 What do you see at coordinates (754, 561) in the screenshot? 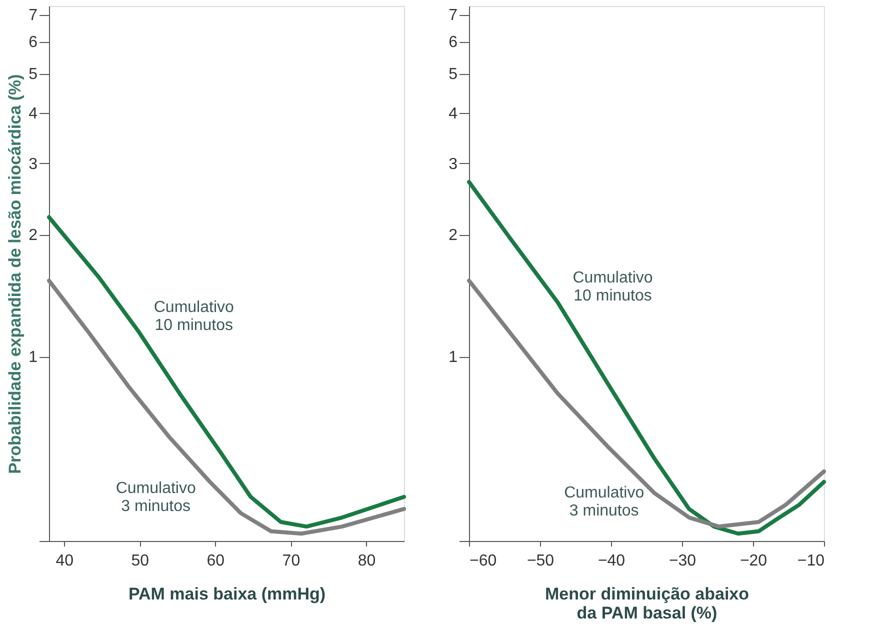
I see `x-tick-label: −20` at bounding box center [754, 561].